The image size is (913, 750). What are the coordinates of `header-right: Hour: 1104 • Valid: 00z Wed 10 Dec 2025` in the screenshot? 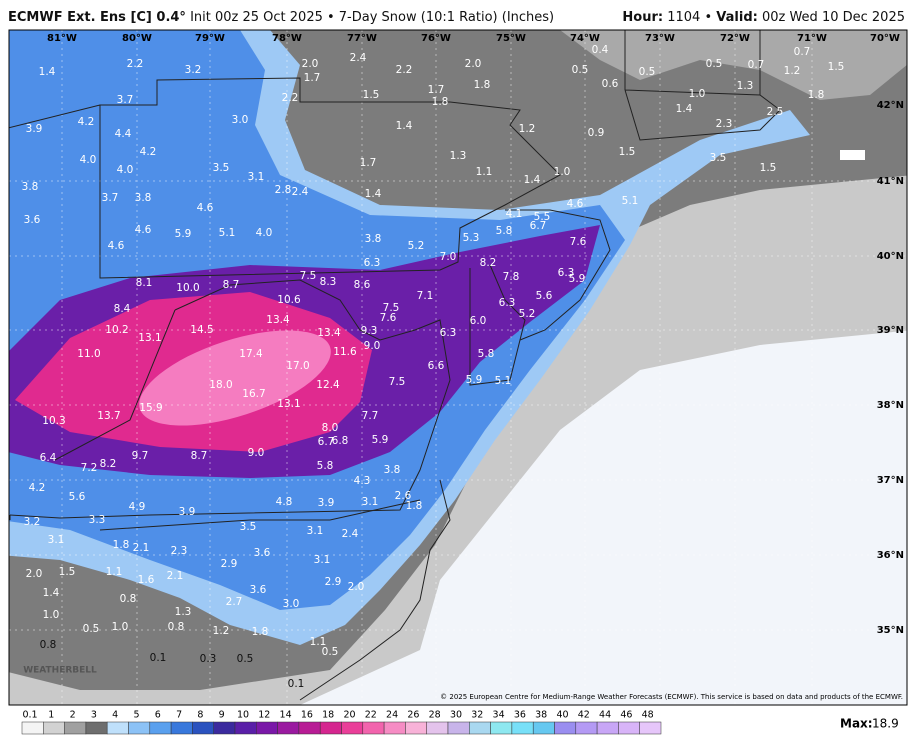 It's located at (763, 17).